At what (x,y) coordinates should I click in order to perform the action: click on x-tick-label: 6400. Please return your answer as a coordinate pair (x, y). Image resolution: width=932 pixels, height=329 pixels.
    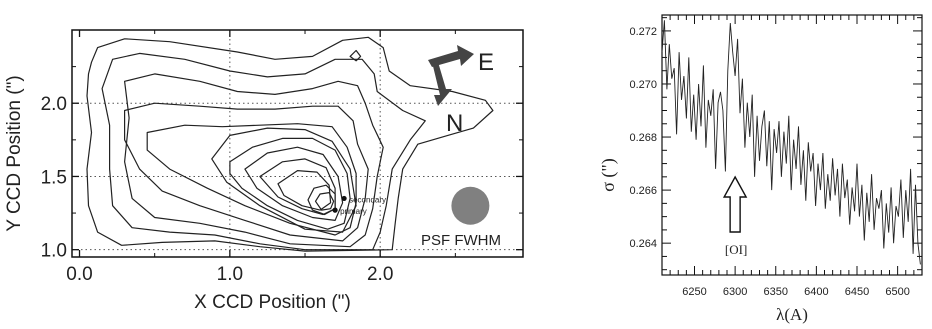
    Looking at the image, I should click on (816, 292).